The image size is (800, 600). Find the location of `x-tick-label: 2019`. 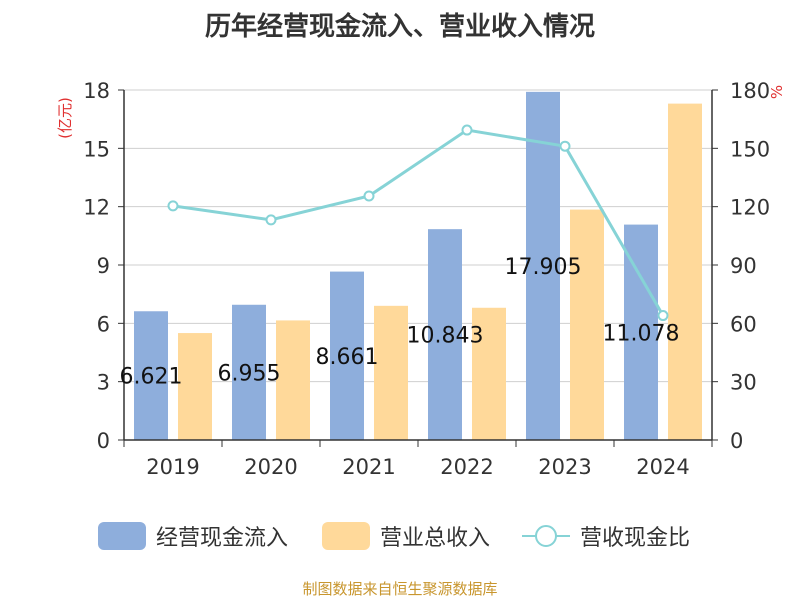

x-tick-label: 2019 is located at coordinates (172, 467).